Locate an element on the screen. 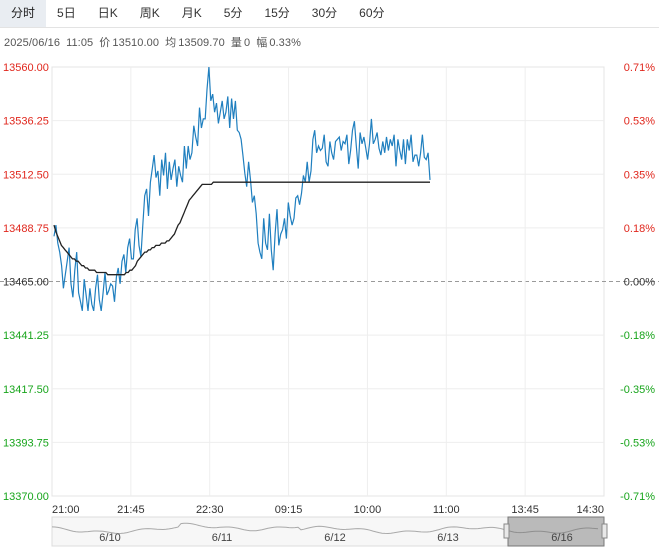  y-tick-label: 13560.00 is located at coordinates (26, 68).